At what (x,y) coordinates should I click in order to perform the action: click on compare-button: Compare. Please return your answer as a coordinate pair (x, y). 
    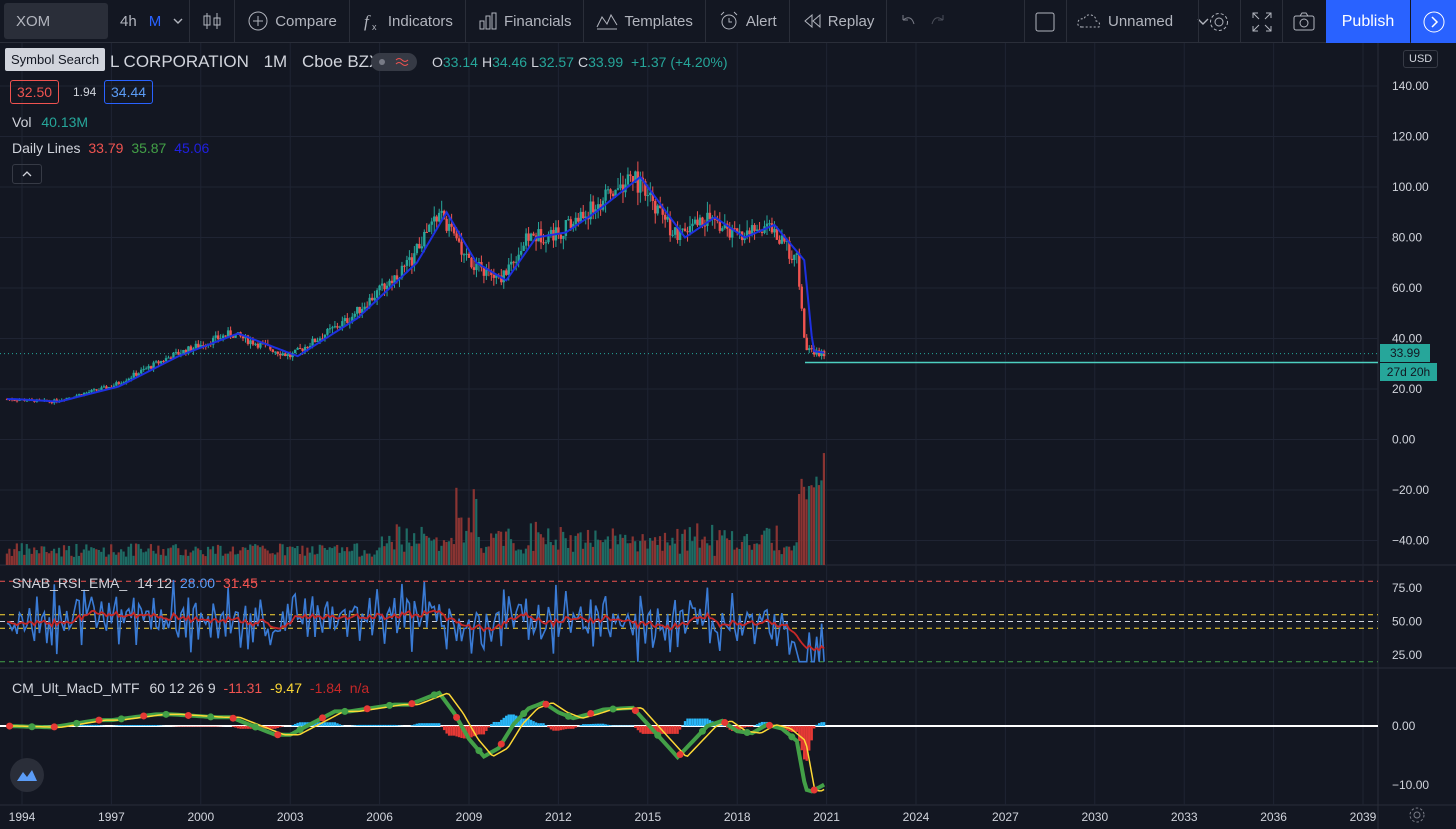
    Looking at the image, I should click on (292, 21).